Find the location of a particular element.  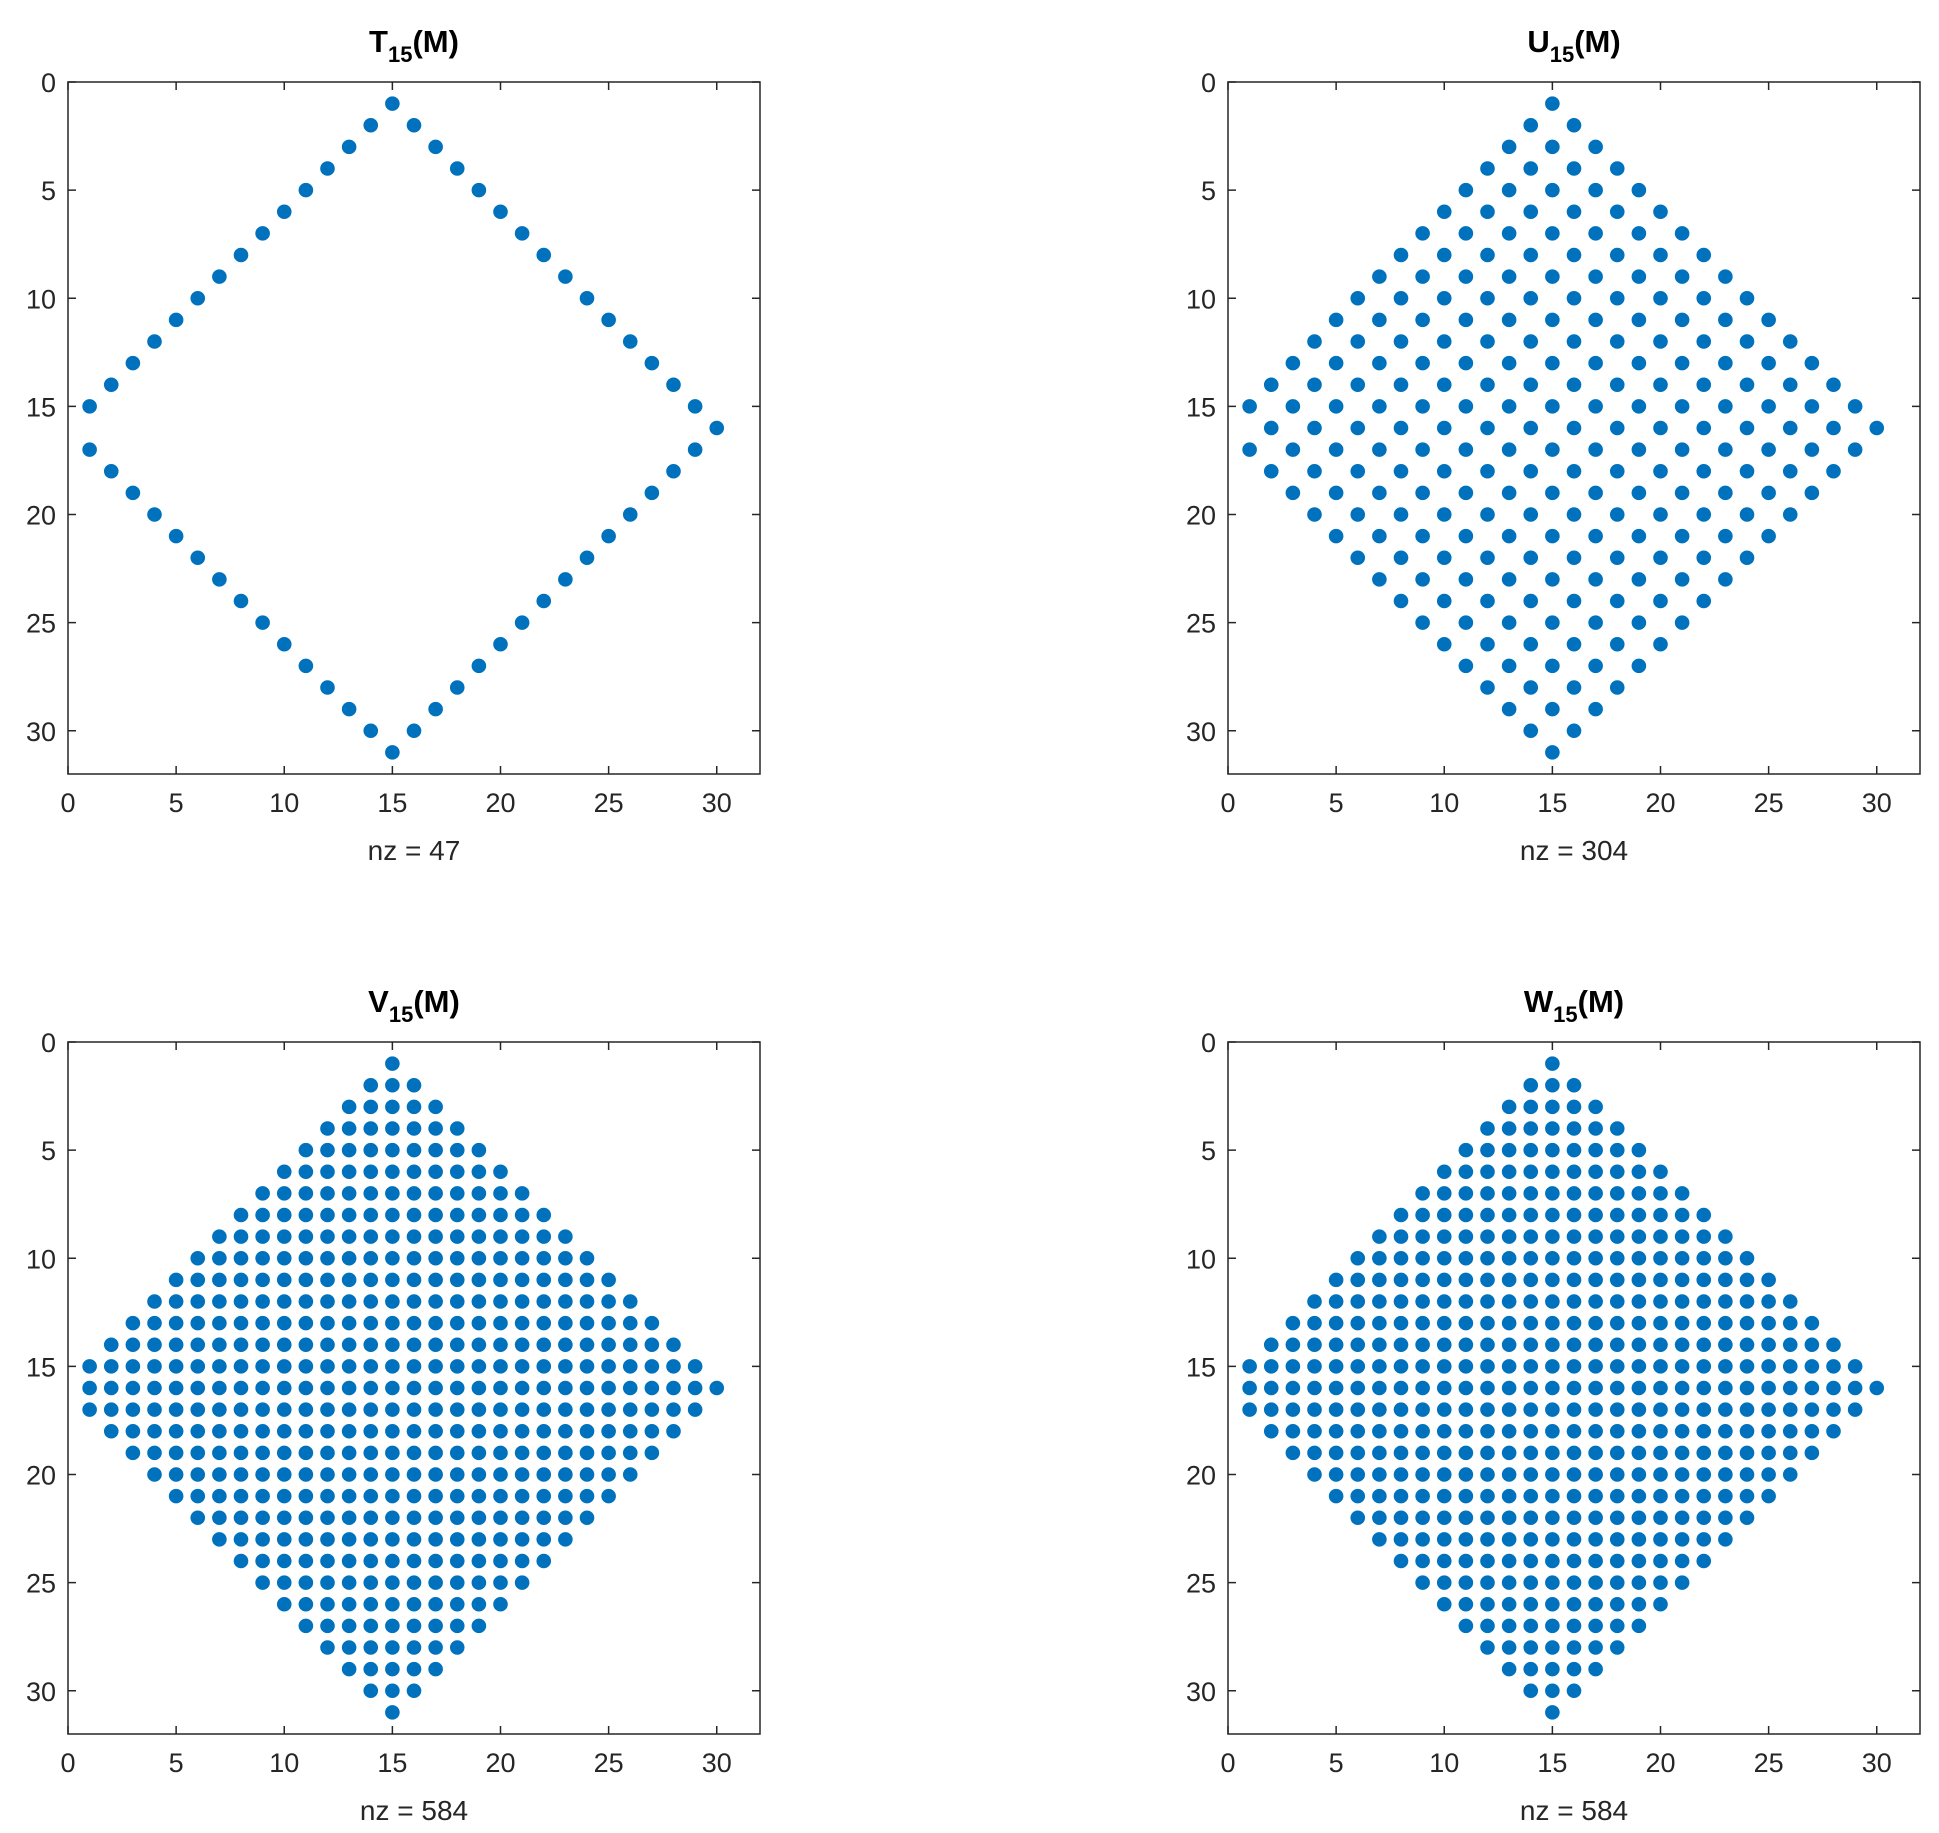

x-tick-label: 20 is located at coordinates (1660, 1763).